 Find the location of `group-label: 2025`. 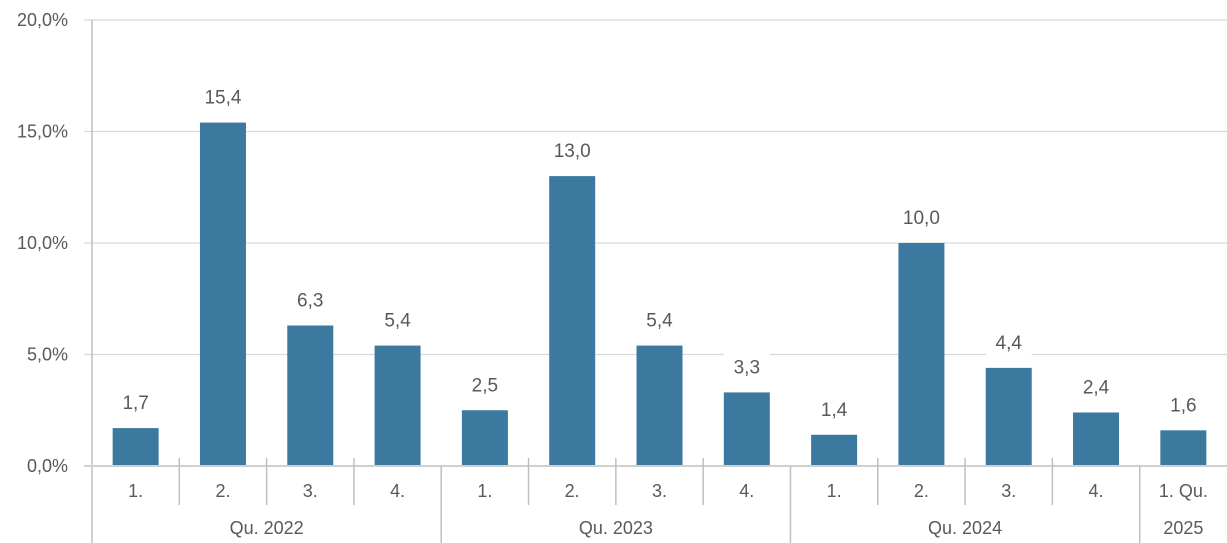

group-label: 2025 is located at coordinates (1183, 528).